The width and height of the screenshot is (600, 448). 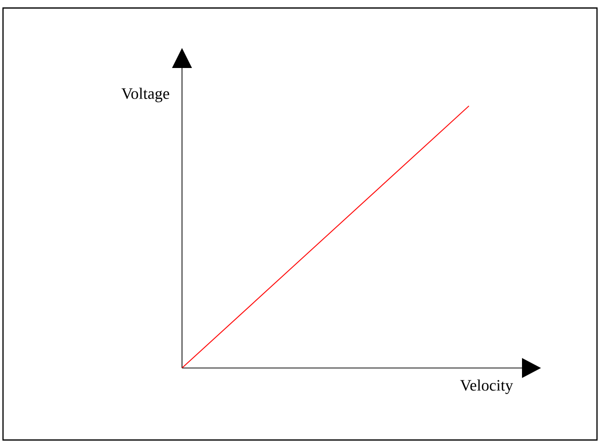 I want to click on x-axis-title: Velocity, so click(x=487, y=386).